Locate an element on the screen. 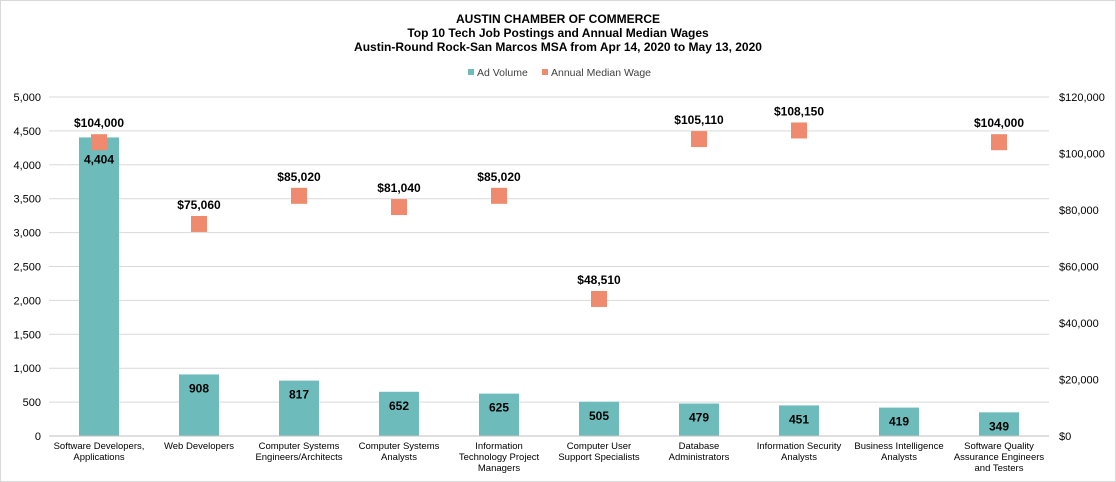 Image resolution: width=1116 pixels, height=482 pixels. y-right-tick-label: $40,000 is located at coordinates (1079, 324).